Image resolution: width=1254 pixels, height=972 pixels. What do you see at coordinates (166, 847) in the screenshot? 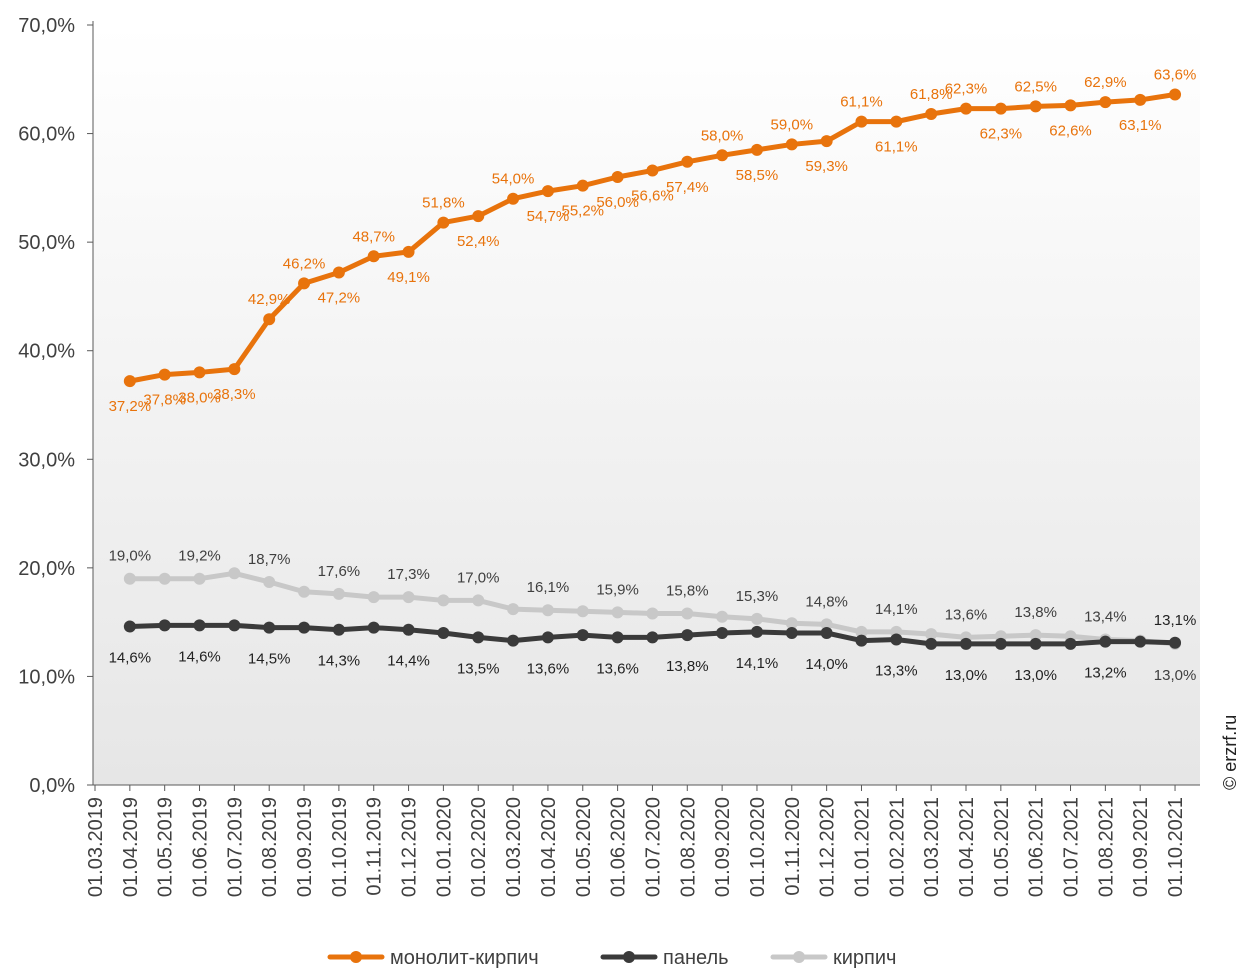
I see `x-tick-label: 01.05.2019` at bounding box center [166, 847].